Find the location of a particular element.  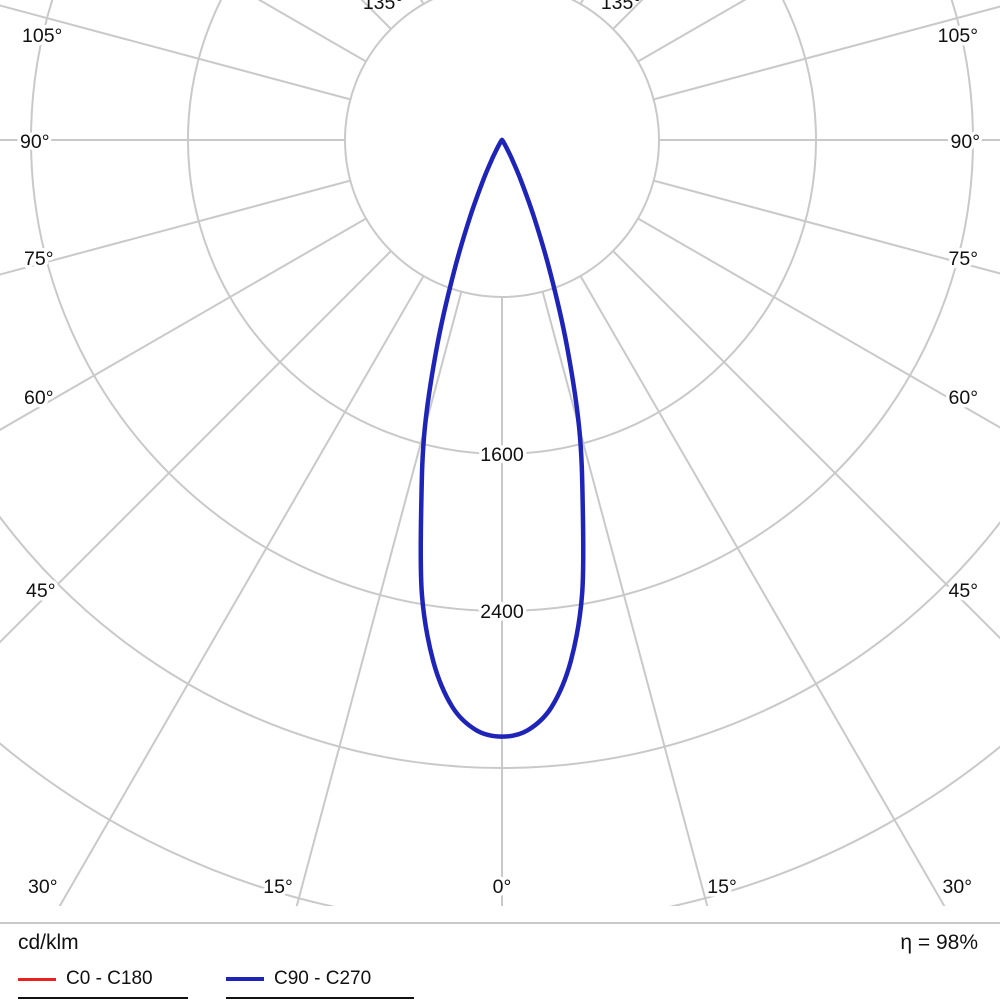

legend: C0 - C180 C90 - C270 is located at coordinates (216, 982).